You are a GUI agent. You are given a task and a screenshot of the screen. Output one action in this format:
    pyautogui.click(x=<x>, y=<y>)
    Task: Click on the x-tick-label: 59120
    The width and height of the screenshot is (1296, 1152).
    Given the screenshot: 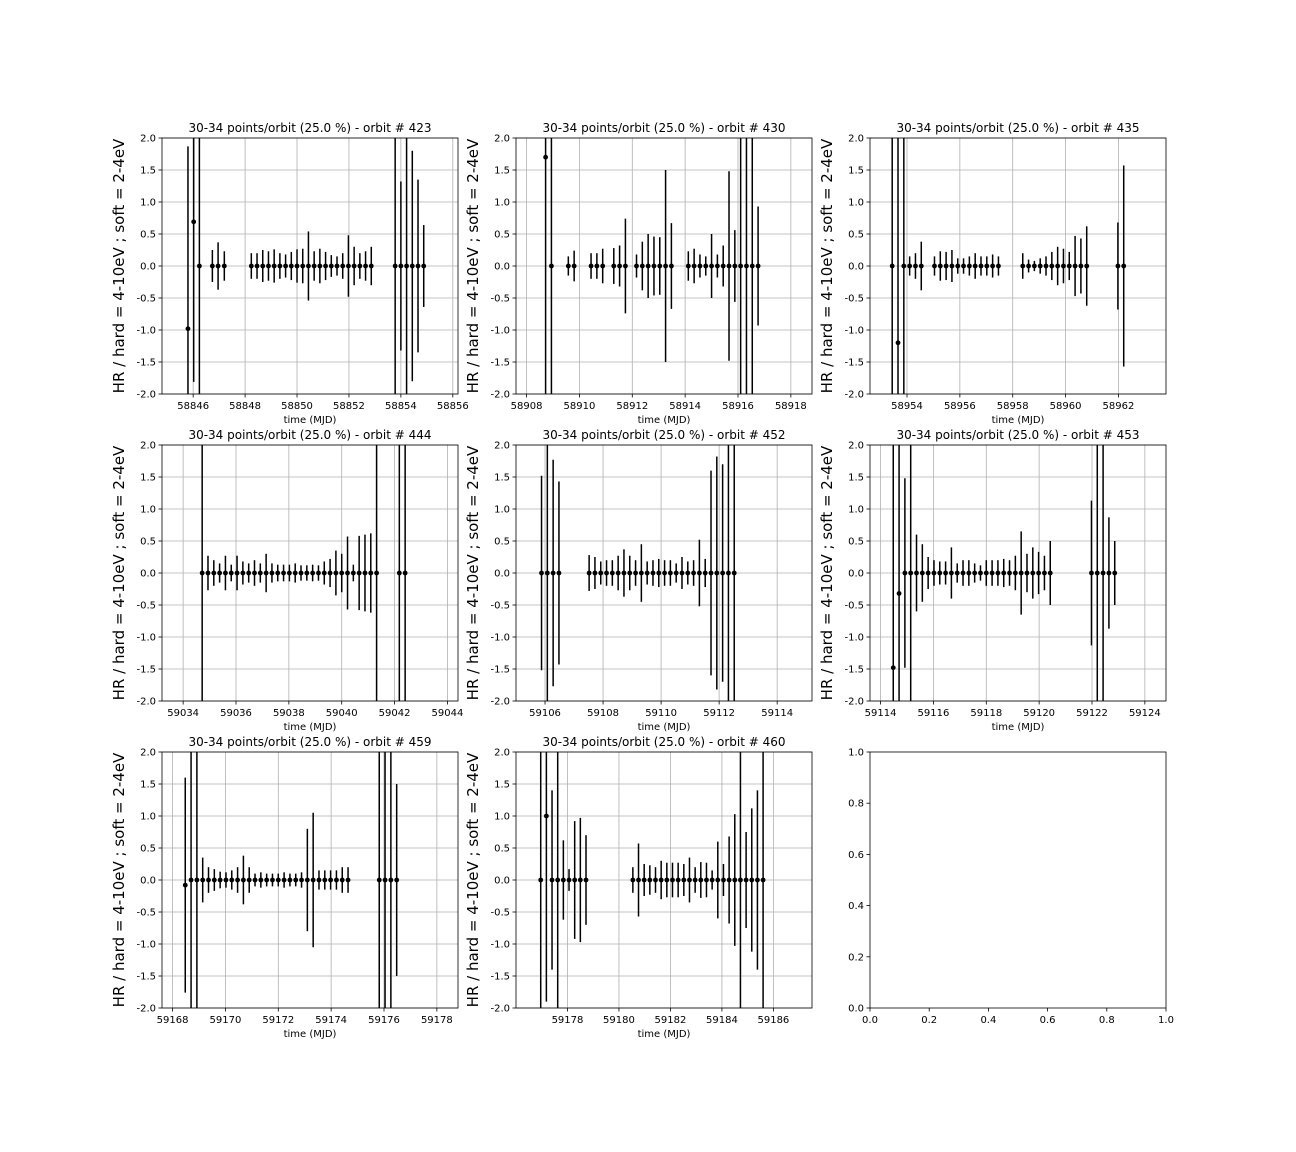 What is the action you would take?
    pyautogui.click(x=1039, y=713)
    